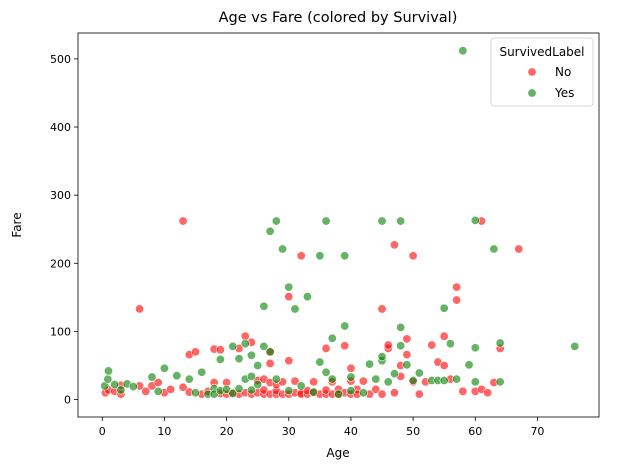  Describe the element at coordinates (60, 195) in the screenshot. I see `y-tick-label: 300` at that location.